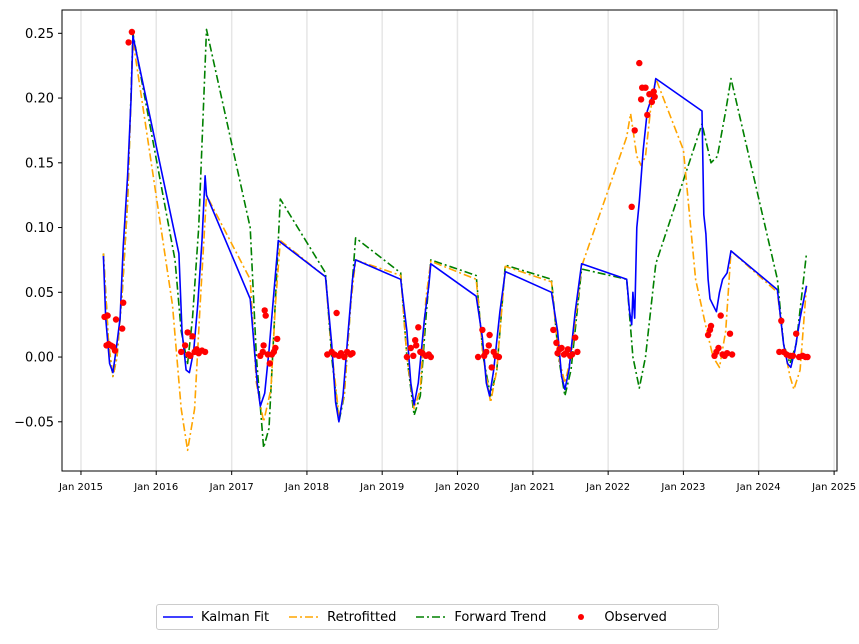 The width and height of the screenshot is (859, 644). What do you see at coordinates (532, 487) in the screenshot?
I see `x-tick-label: Jan 2021` at bounding box center [532, 487].